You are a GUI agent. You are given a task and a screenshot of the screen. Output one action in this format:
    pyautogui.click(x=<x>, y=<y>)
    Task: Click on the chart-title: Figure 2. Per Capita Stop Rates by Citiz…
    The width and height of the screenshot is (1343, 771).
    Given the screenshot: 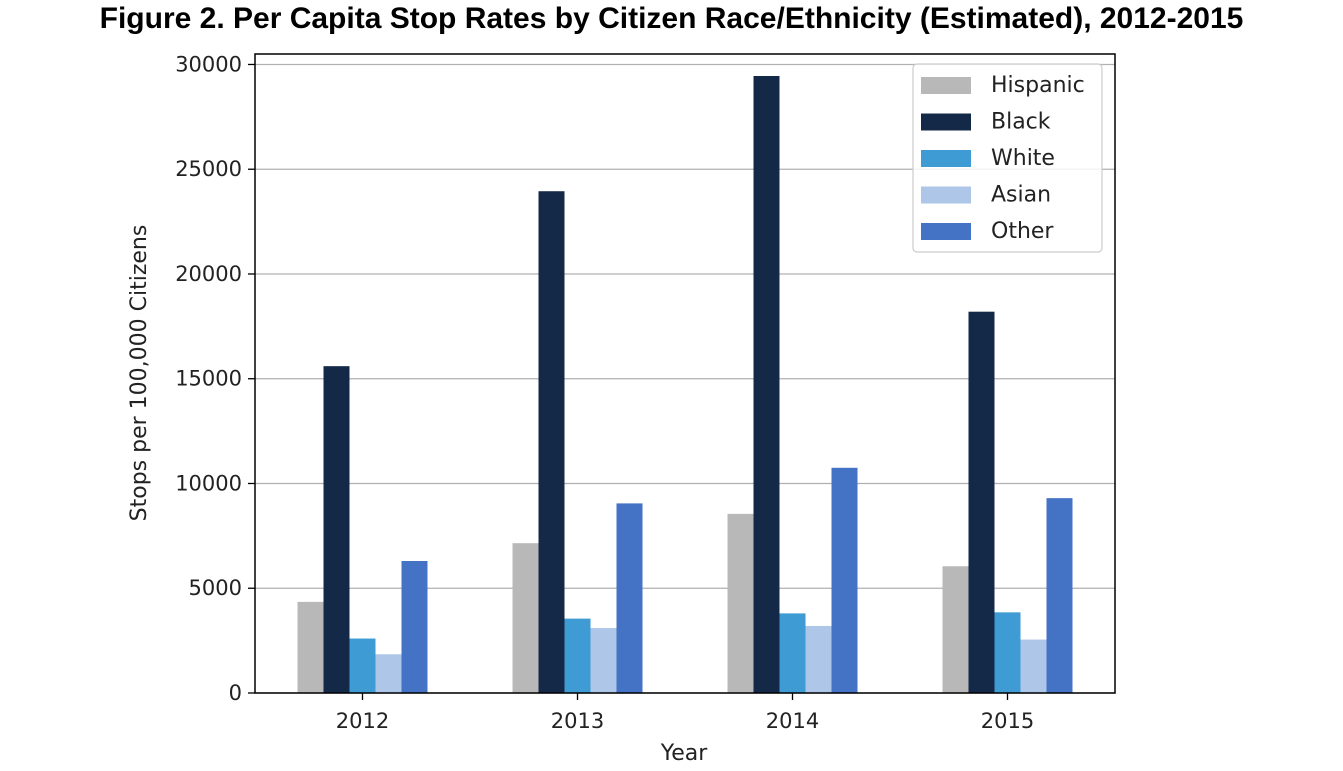 What is the action you would take?
    pyautogui.click(x=671, y=18)
    